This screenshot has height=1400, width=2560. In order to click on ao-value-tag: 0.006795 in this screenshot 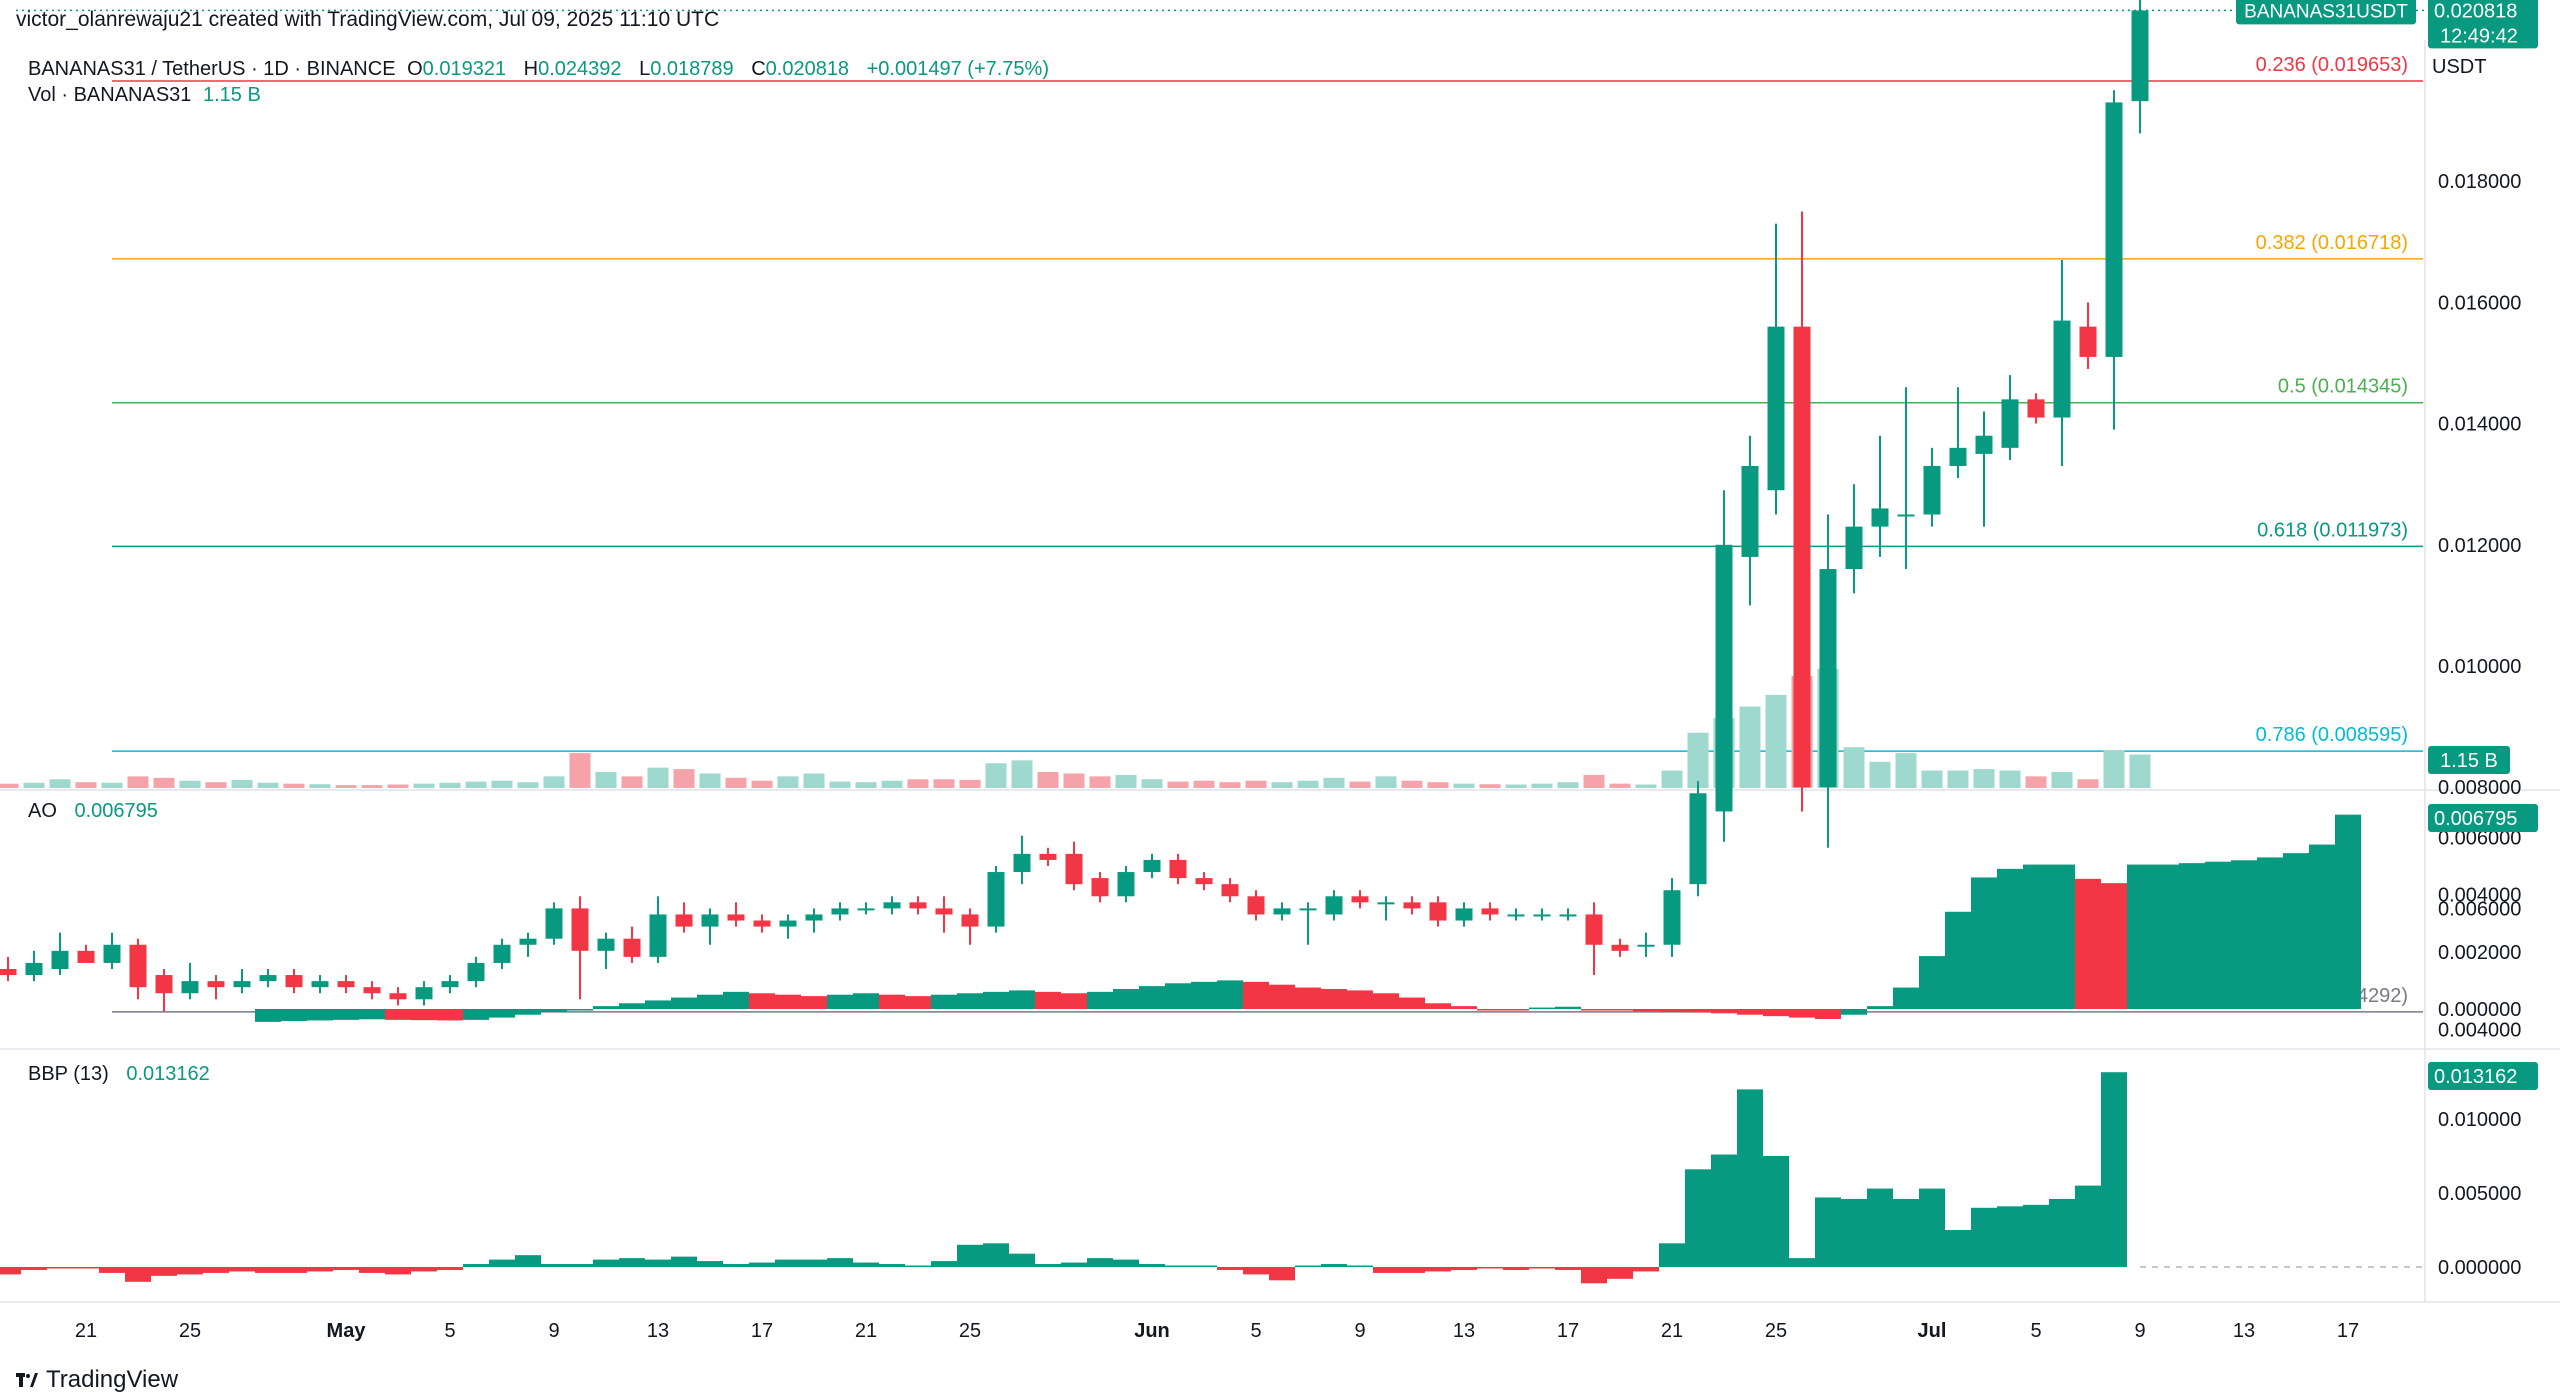, I will do `click(2483, 818)`.